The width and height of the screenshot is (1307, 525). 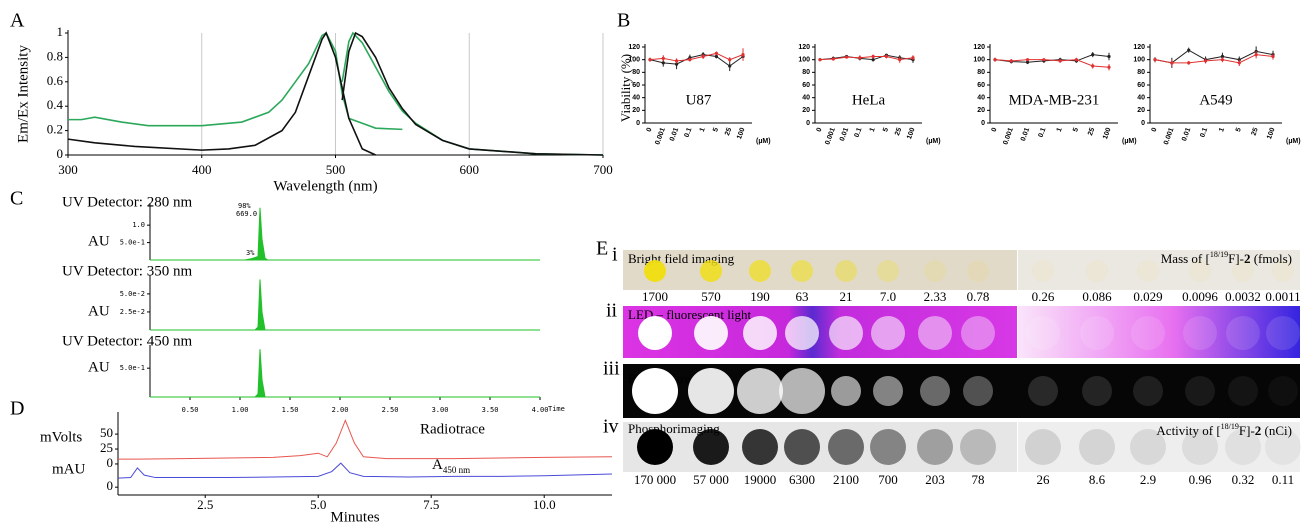 What do you see at coordinates (540, 410) in the screenshot?
I see `x-tick-label: 4.00` at bounding box center [540, 410].